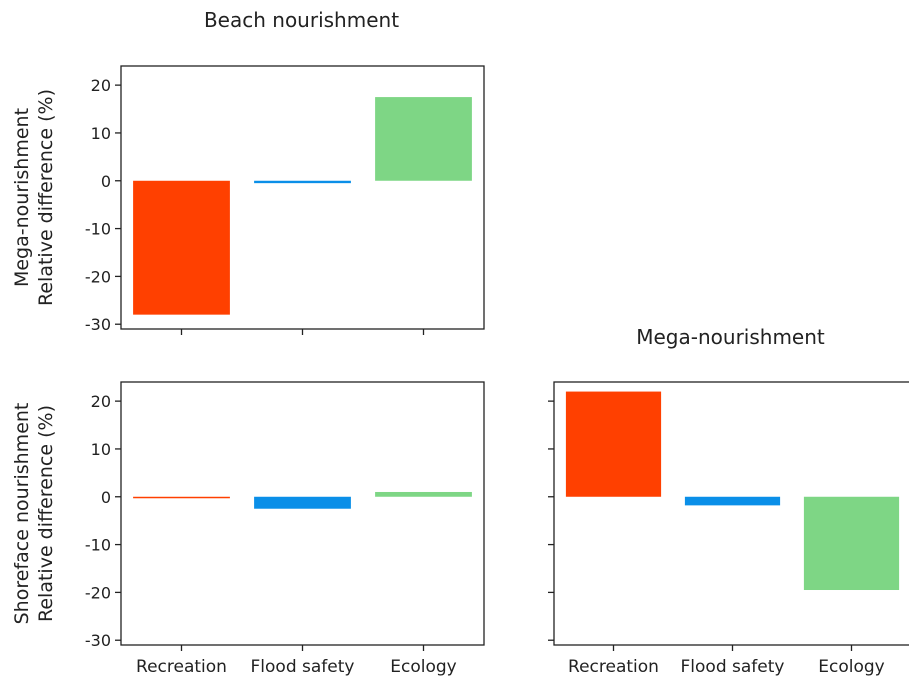  Describe the element at coordinates (98, 229) in the screenshot. I see `y-tick-label-top-left-3: -10` at that location.